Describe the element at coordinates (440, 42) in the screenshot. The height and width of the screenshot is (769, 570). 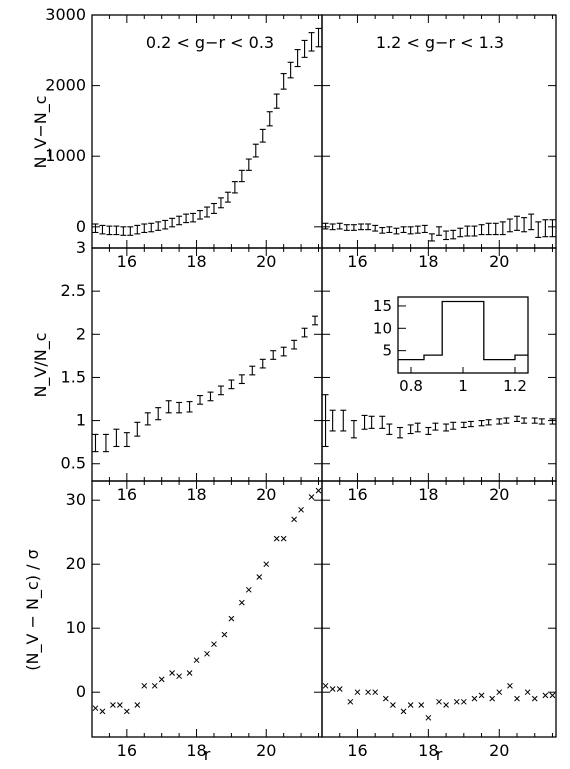
I see `annotation-top-right: 1.2 < g−r < 1.3` at that location.